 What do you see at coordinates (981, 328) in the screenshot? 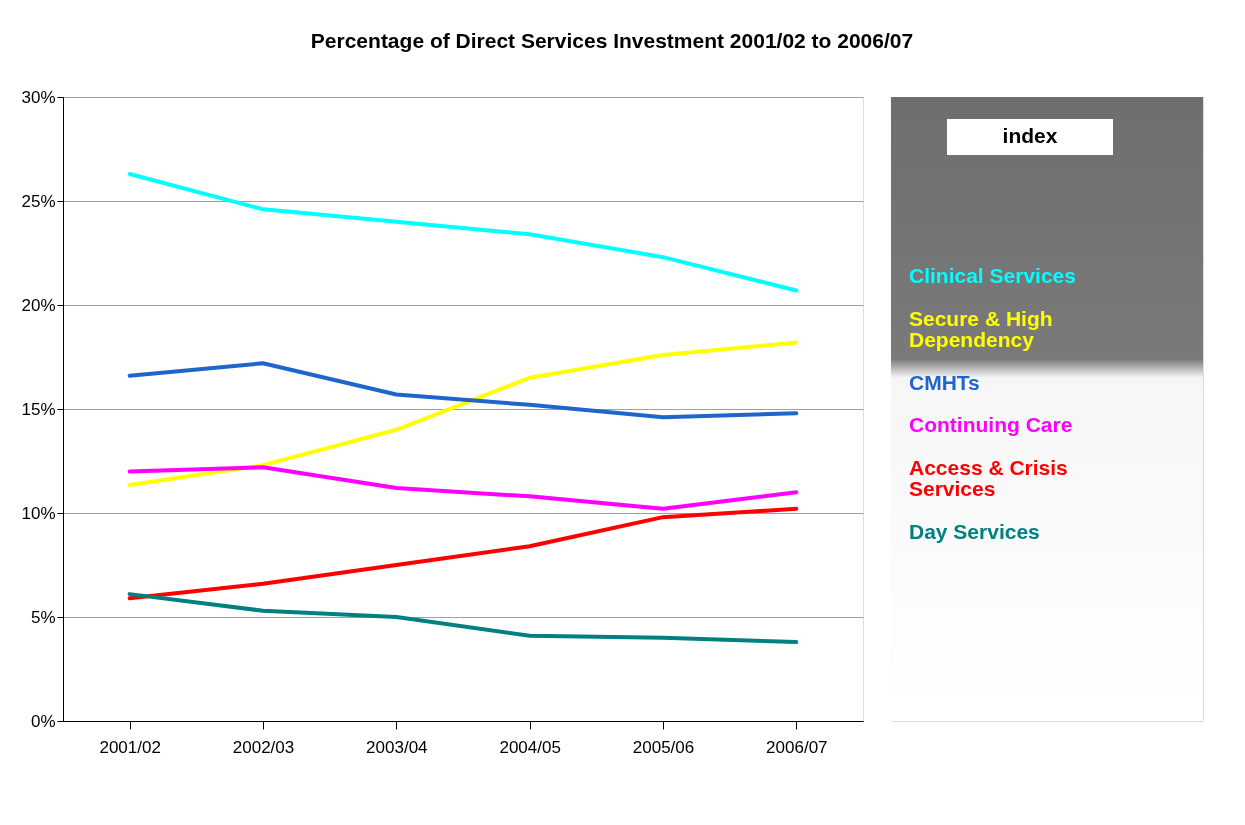
I see `text: Secure & High Dependency` at bounding box center [981, 328].